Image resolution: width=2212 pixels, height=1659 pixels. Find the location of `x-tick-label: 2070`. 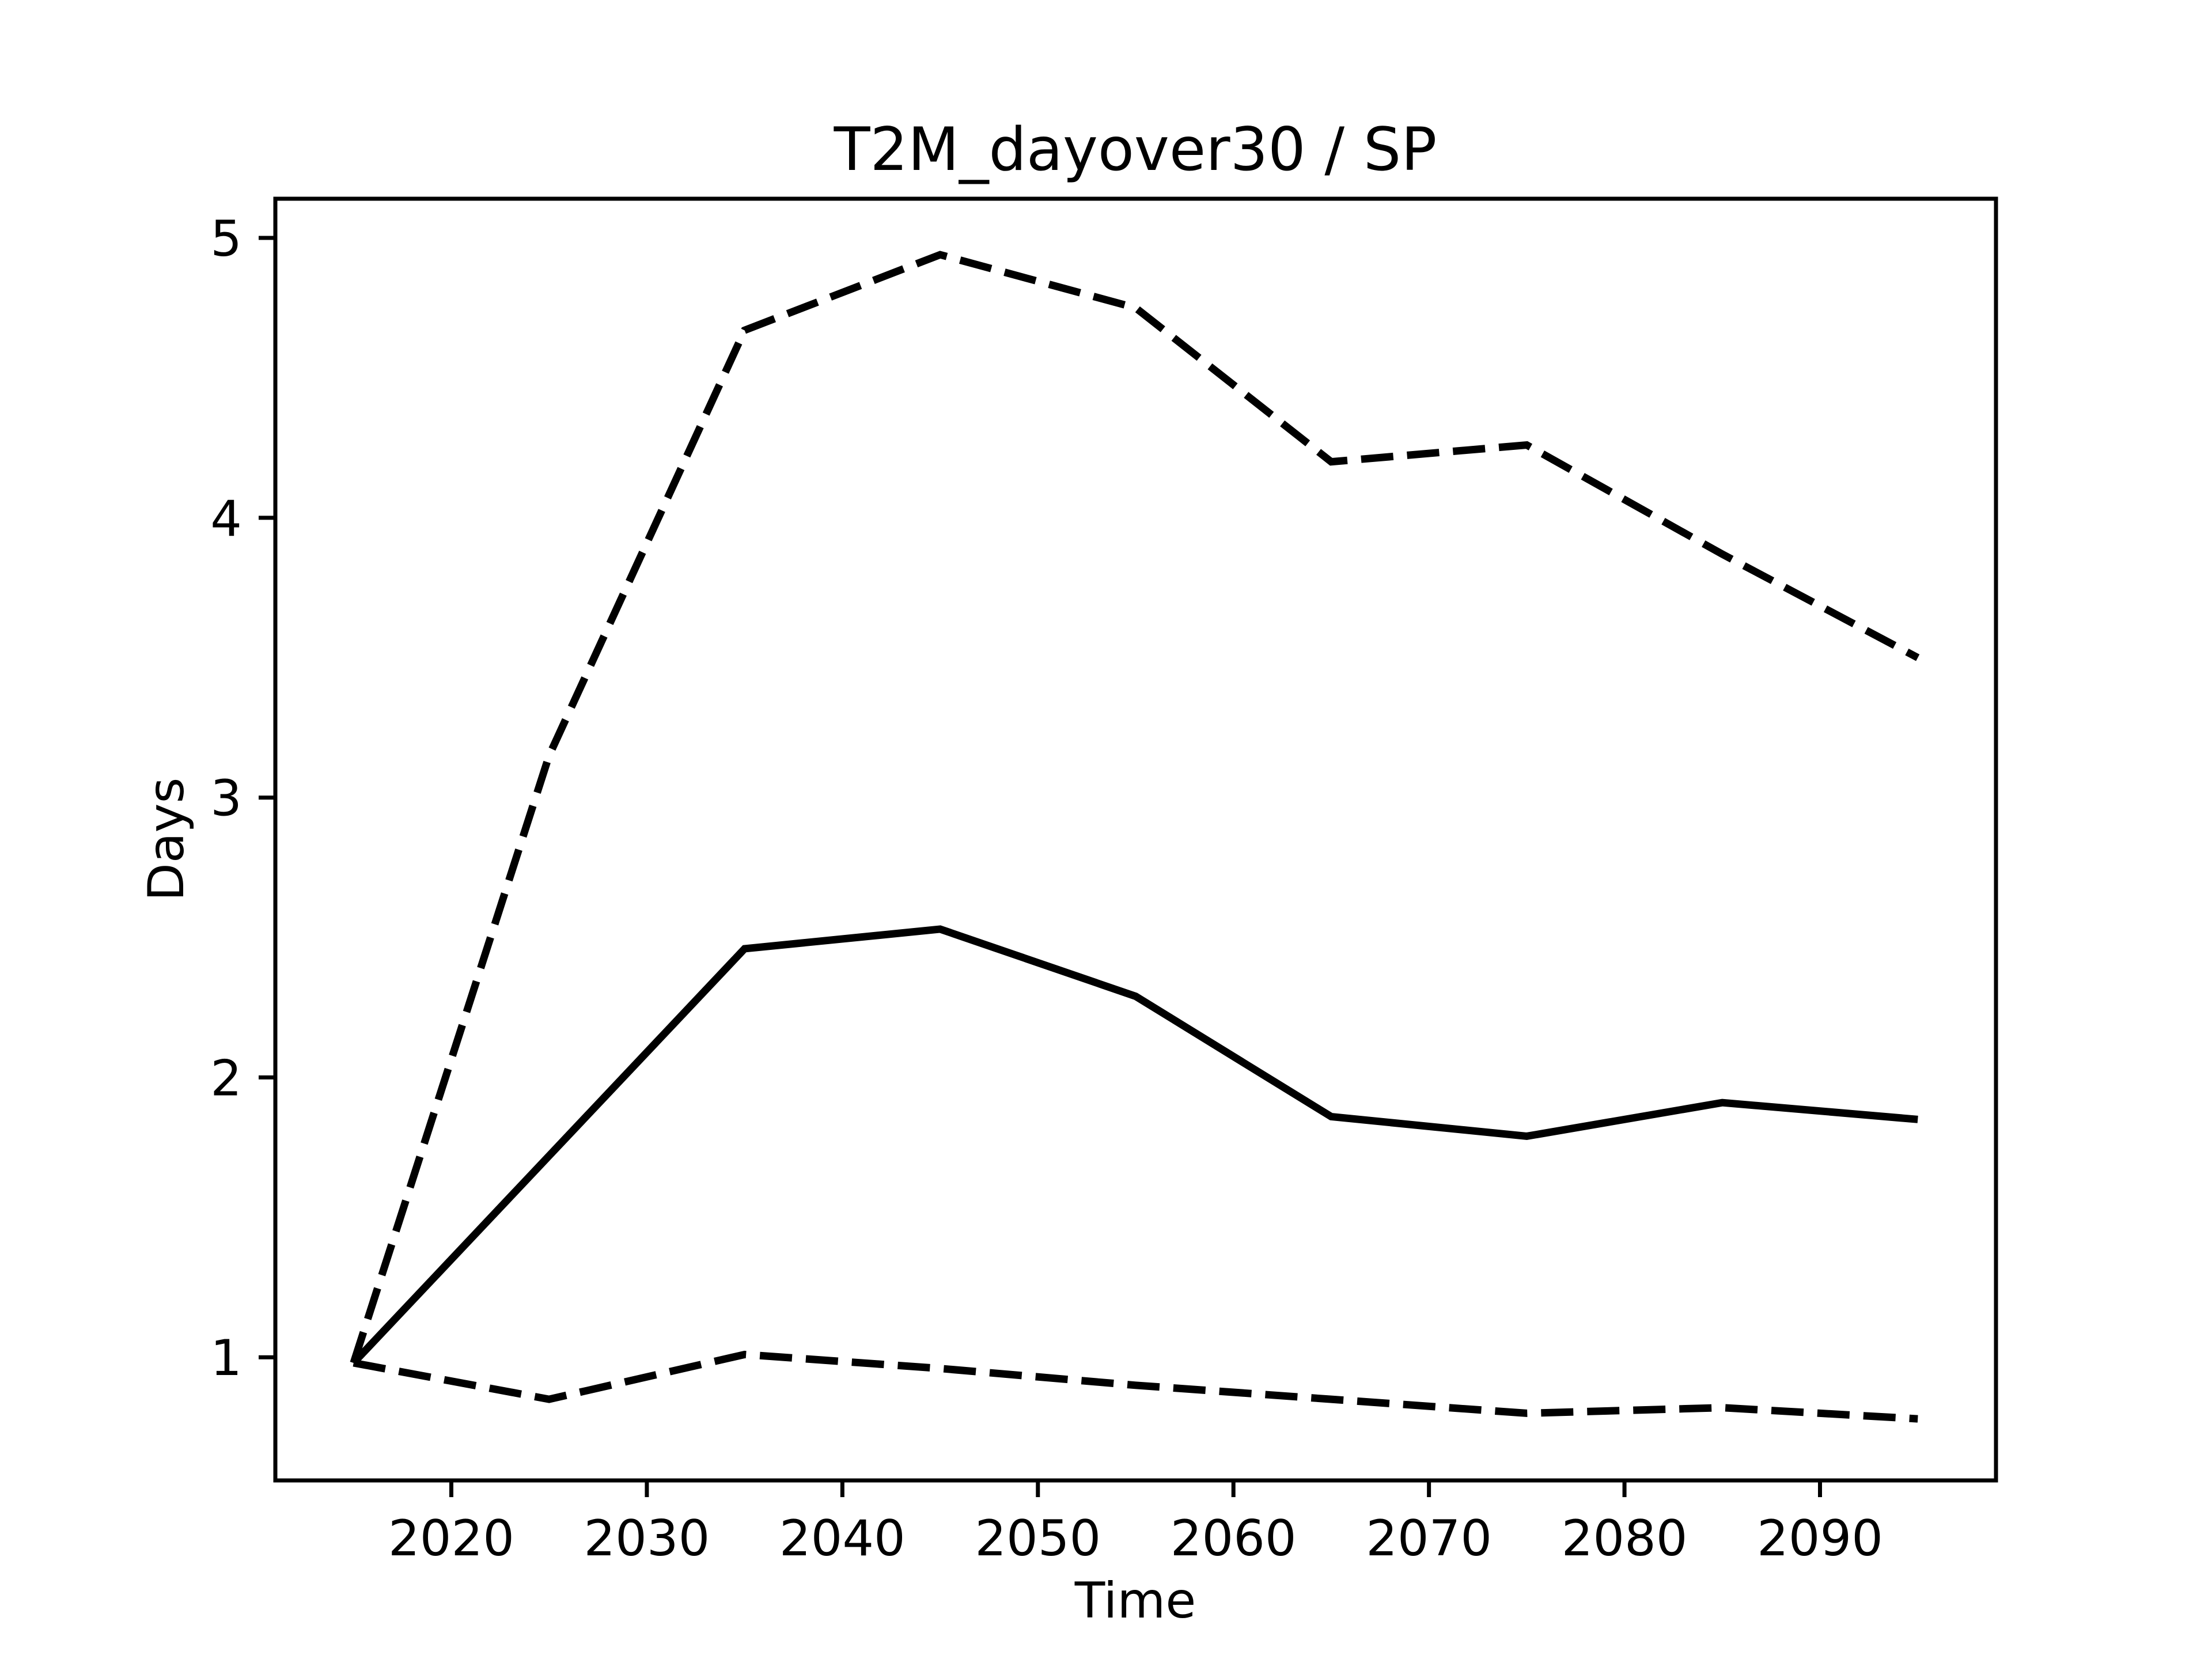

x-tick-label: 2070 is located at coordinates (1429, 1538).